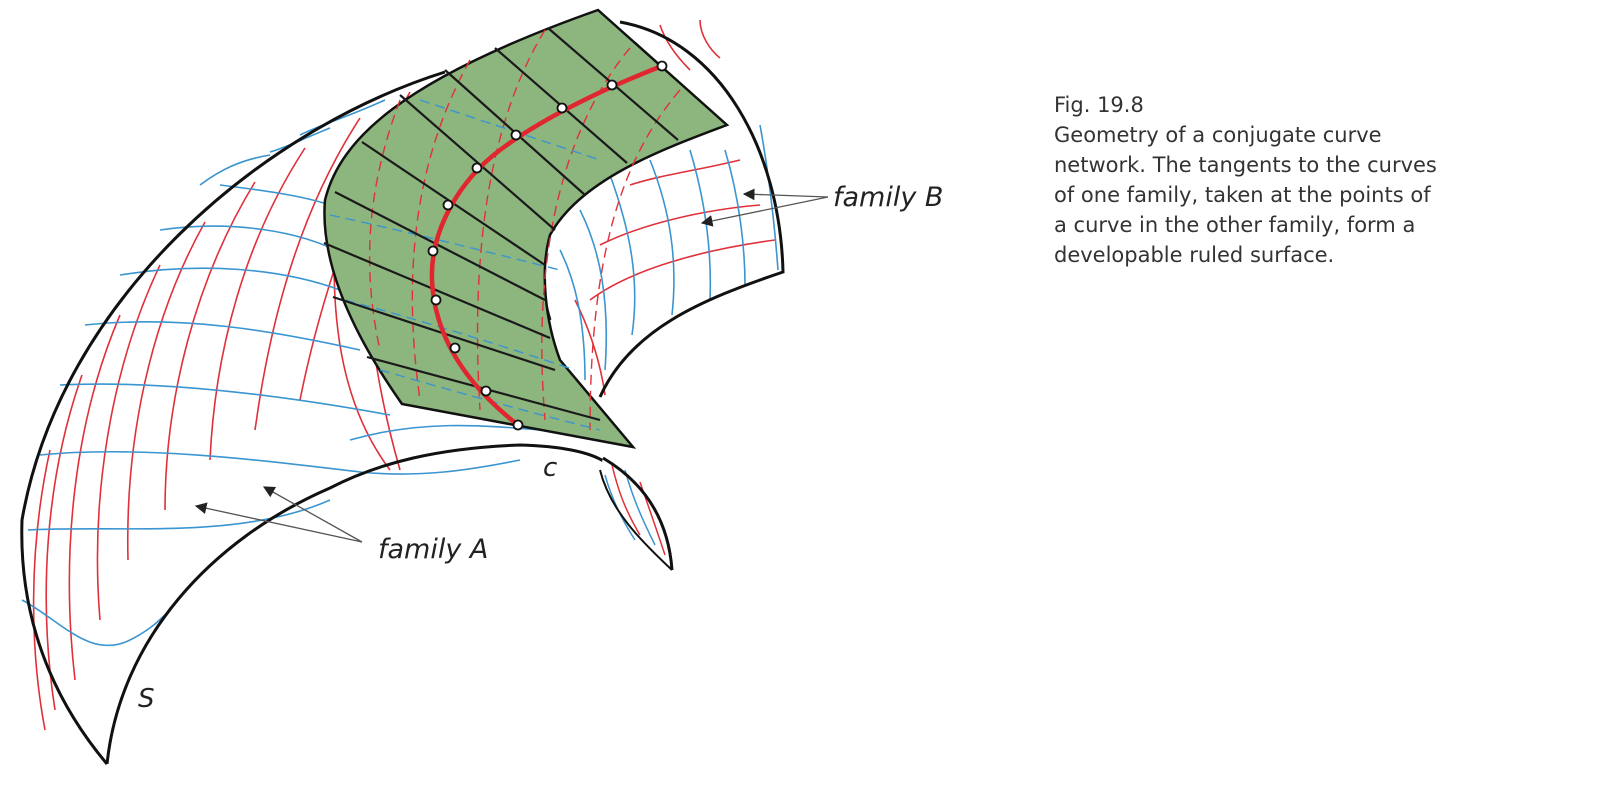 This screenshot has width=1598, height=800. Describe the element at coordinates (691, 209) in the screenshot. I see `surface-s-right-outline` at that location.